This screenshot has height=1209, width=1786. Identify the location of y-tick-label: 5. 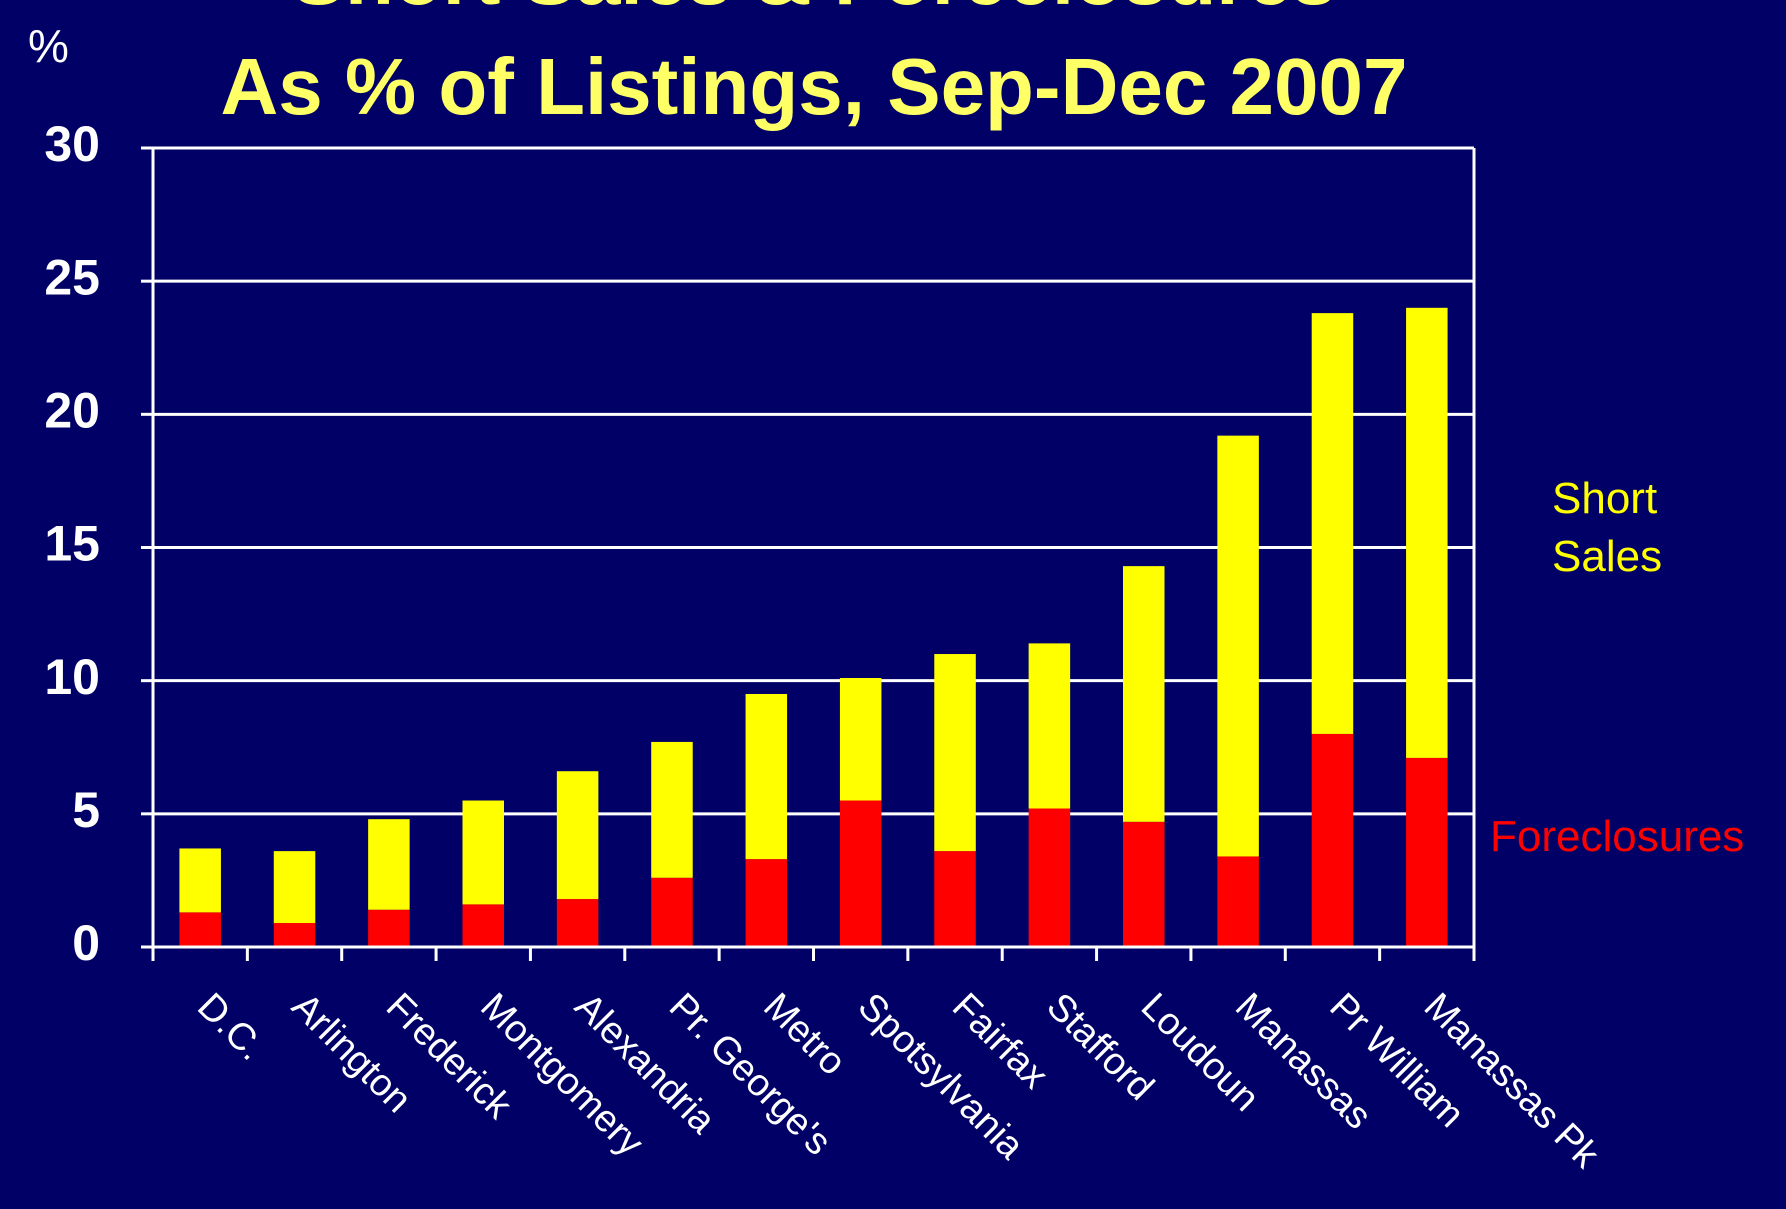
(86, 810).